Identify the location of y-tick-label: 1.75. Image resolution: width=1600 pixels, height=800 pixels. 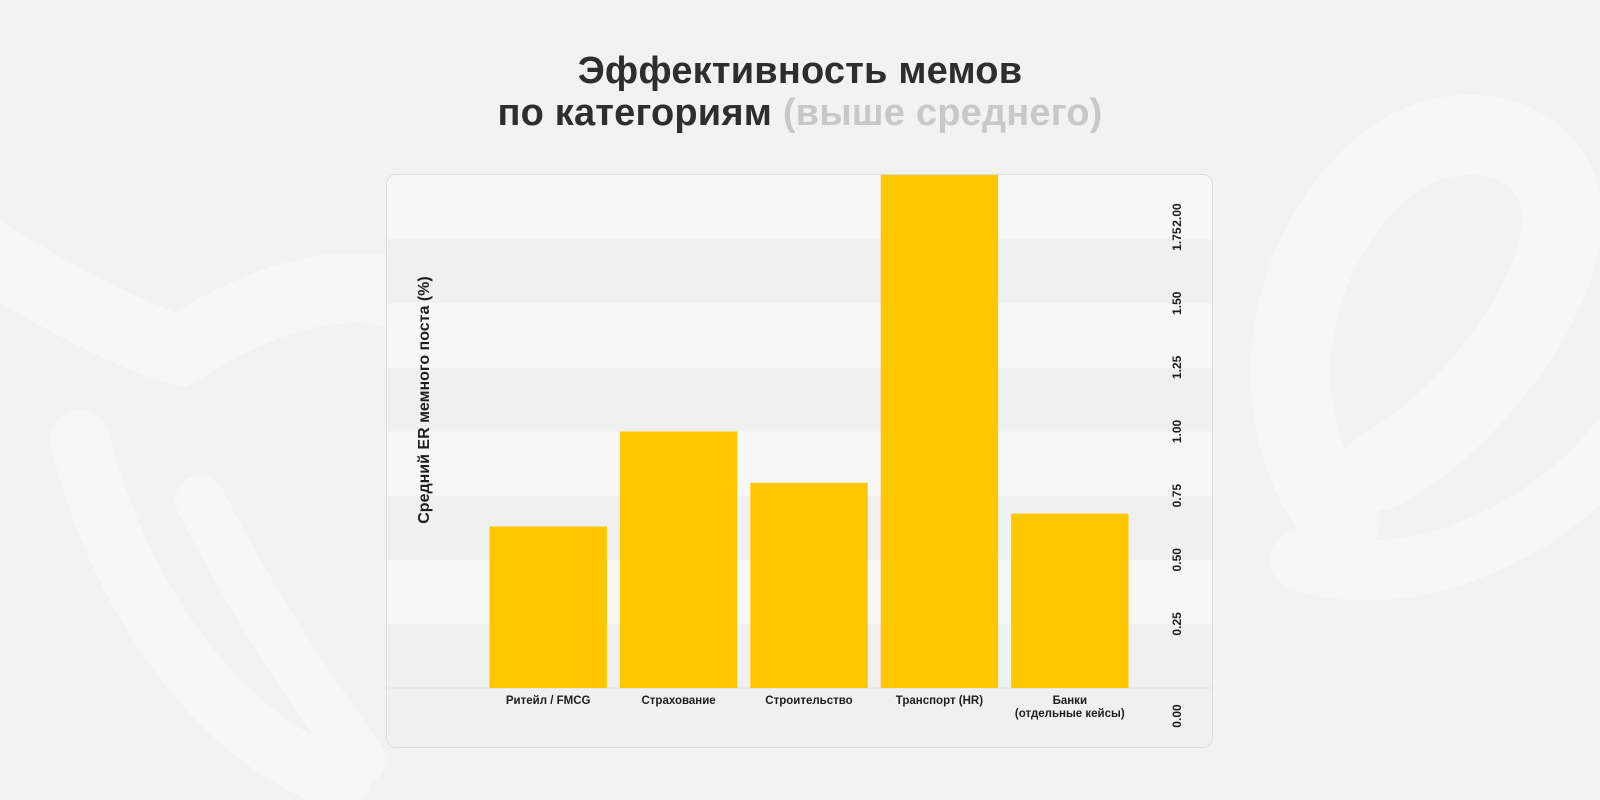
(1177, 239).